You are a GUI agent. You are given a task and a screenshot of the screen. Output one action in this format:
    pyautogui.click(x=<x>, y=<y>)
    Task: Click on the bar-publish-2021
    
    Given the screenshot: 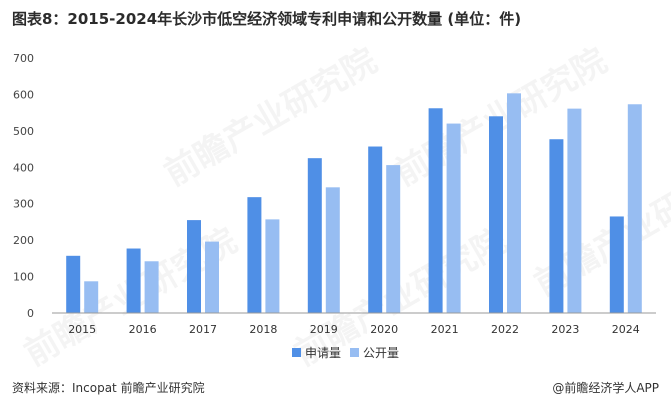 What is the action you would take?
    pyautogui.click(x=453, y=218)
    